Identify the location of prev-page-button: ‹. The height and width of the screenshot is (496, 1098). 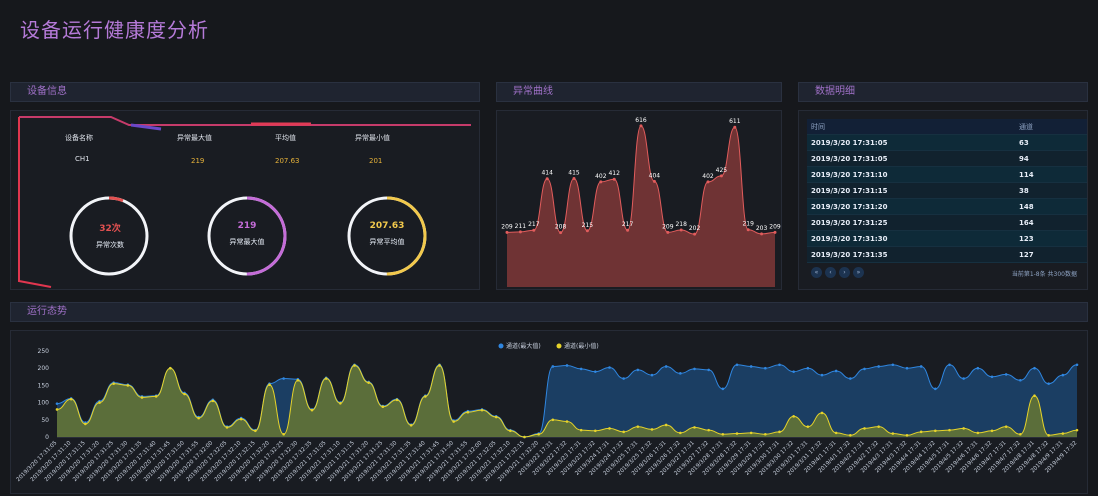
(830, 272).